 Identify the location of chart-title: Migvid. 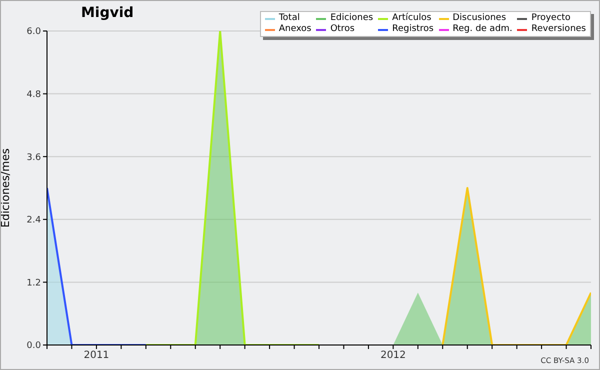
(107, 13).